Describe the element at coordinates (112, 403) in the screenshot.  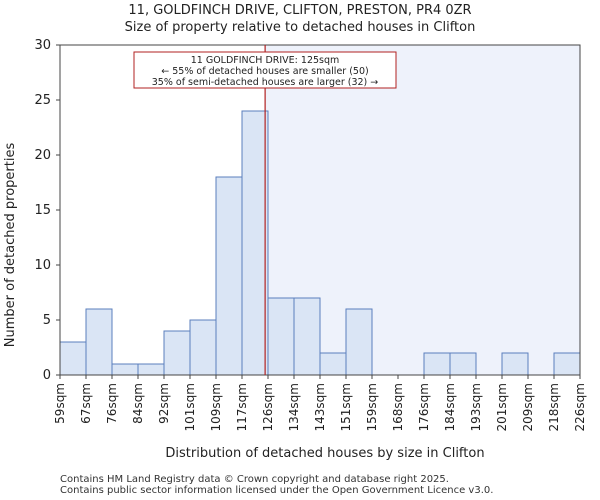
I see `x-tick-label: 76sqm` at that location.